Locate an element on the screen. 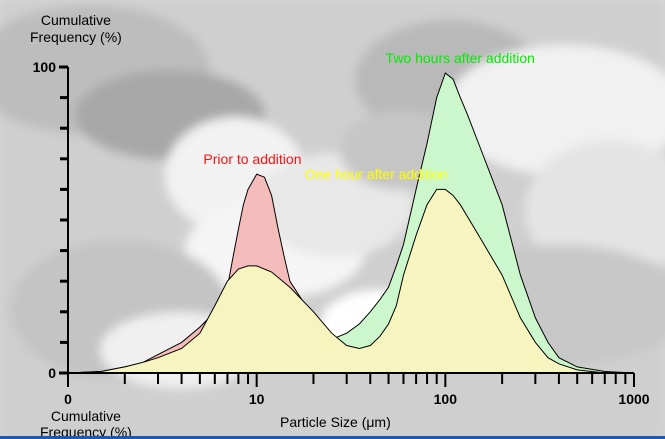 This screenshot has height=439, width=665. y-tick-label: 0 is located at coordinates (52, 373).